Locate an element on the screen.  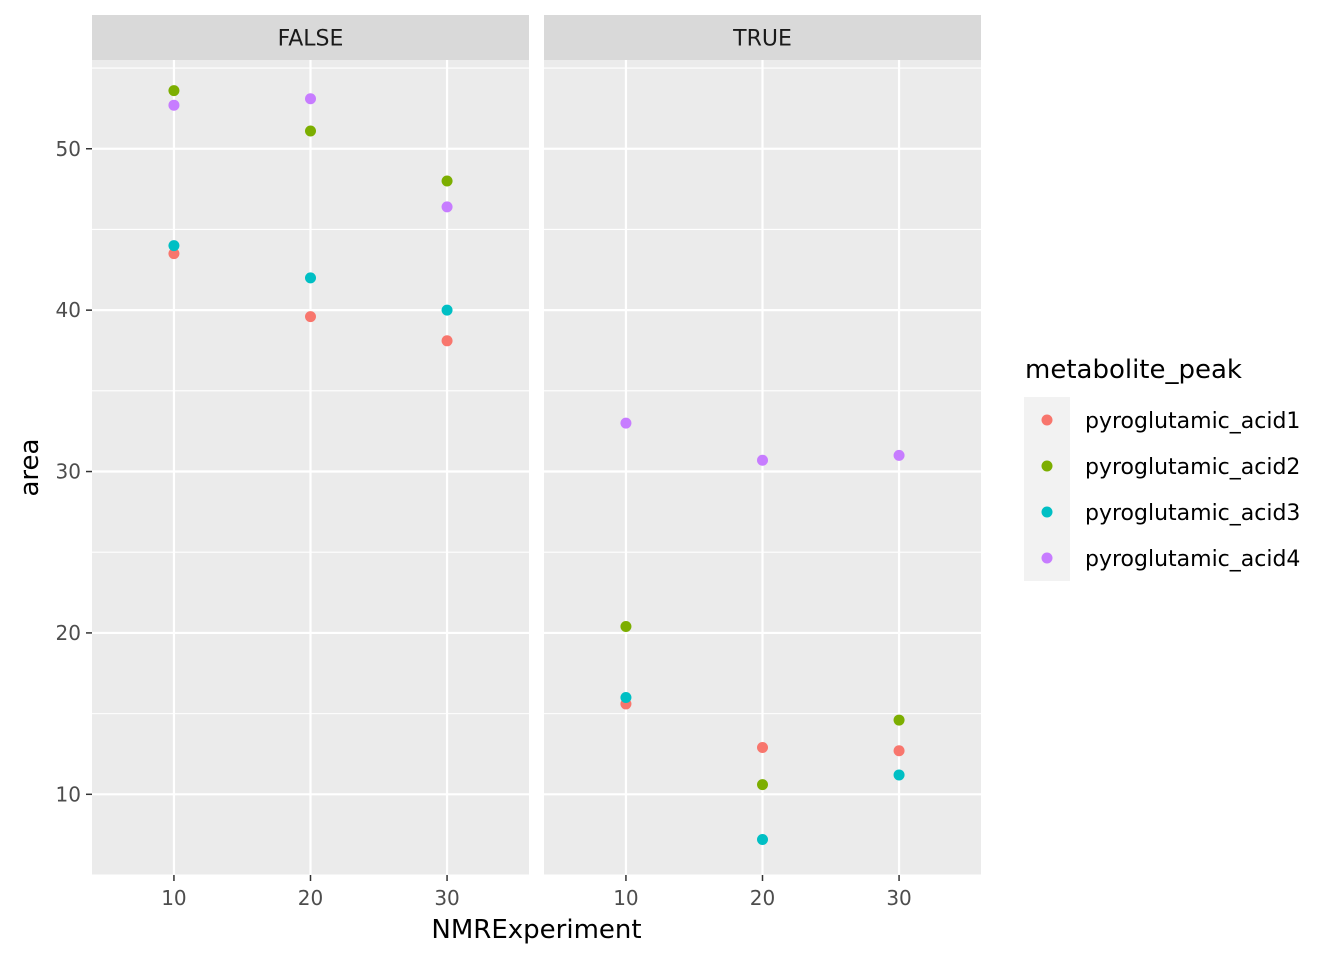
legend-label: pyroglutamic_acid4 is located at coordinates (1192, 559).